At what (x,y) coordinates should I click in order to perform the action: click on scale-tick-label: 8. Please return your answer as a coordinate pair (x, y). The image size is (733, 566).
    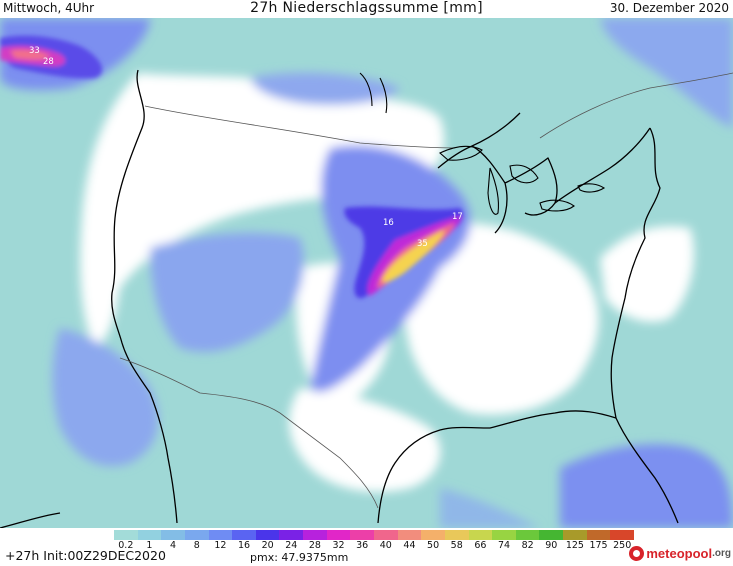
    Looking at the image, I should click on (196, 545).